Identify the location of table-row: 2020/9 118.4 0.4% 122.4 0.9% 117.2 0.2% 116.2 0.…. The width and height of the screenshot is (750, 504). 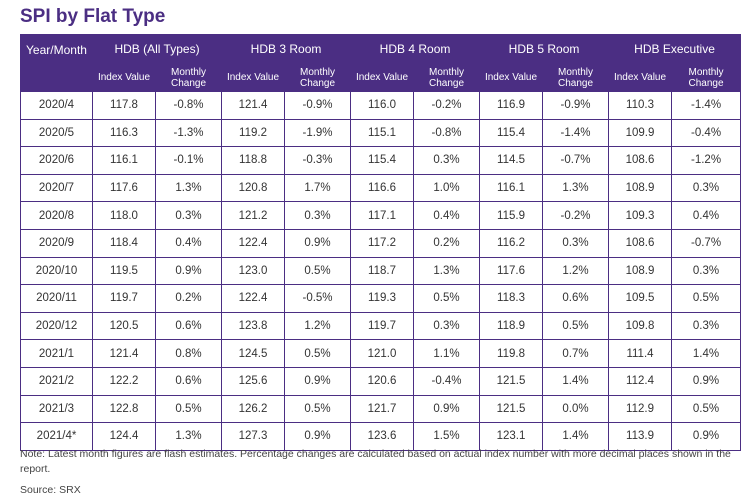
(381, 243).